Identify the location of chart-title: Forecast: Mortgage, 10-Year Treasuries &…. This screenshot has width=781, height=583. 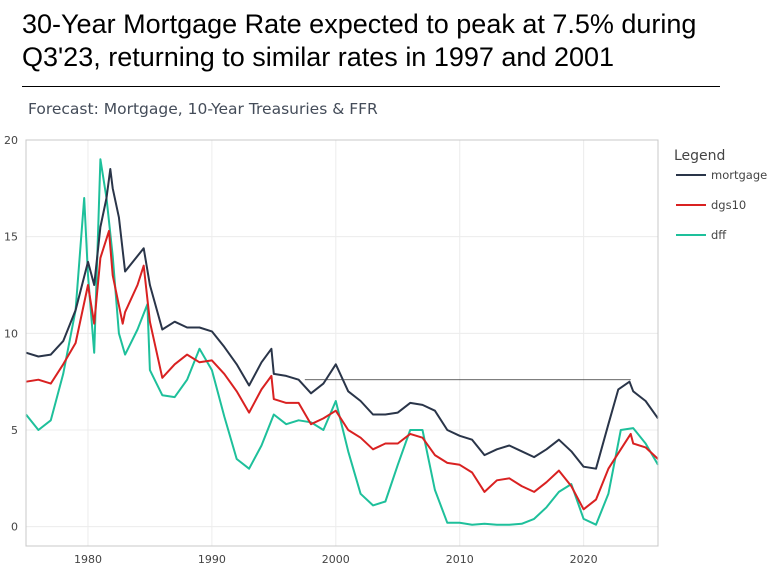
(203, 109).